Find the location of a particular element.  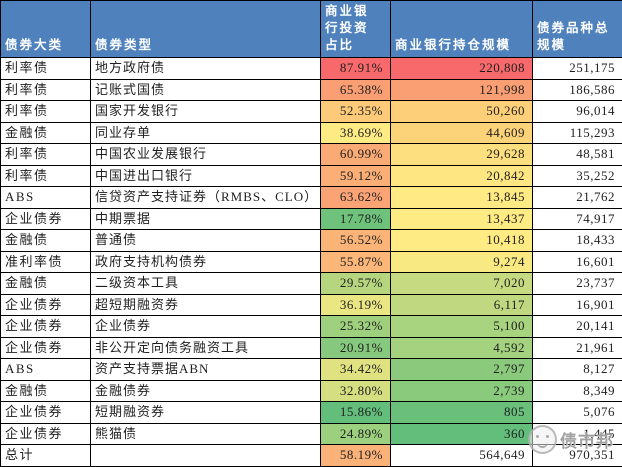

cell-total-scale: 21,762 is located at coordinates (577, 197).